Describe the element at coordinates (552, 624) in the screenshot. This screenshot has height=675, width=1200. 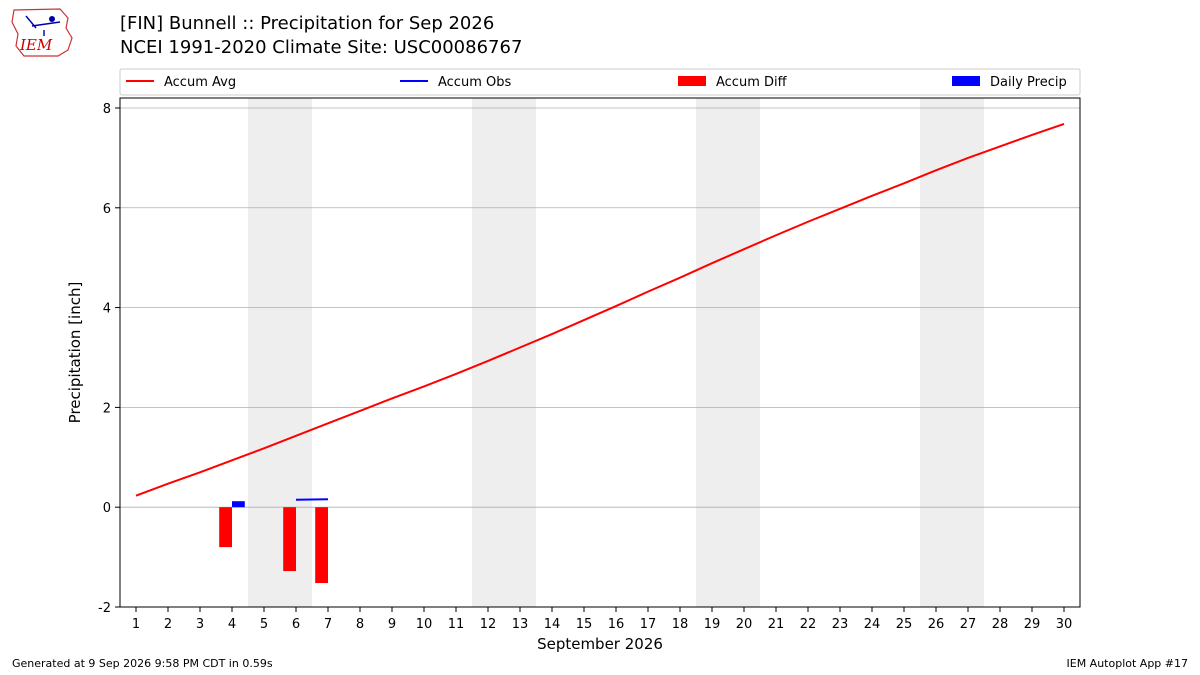
I see `x-tick-label: 14` at that location.